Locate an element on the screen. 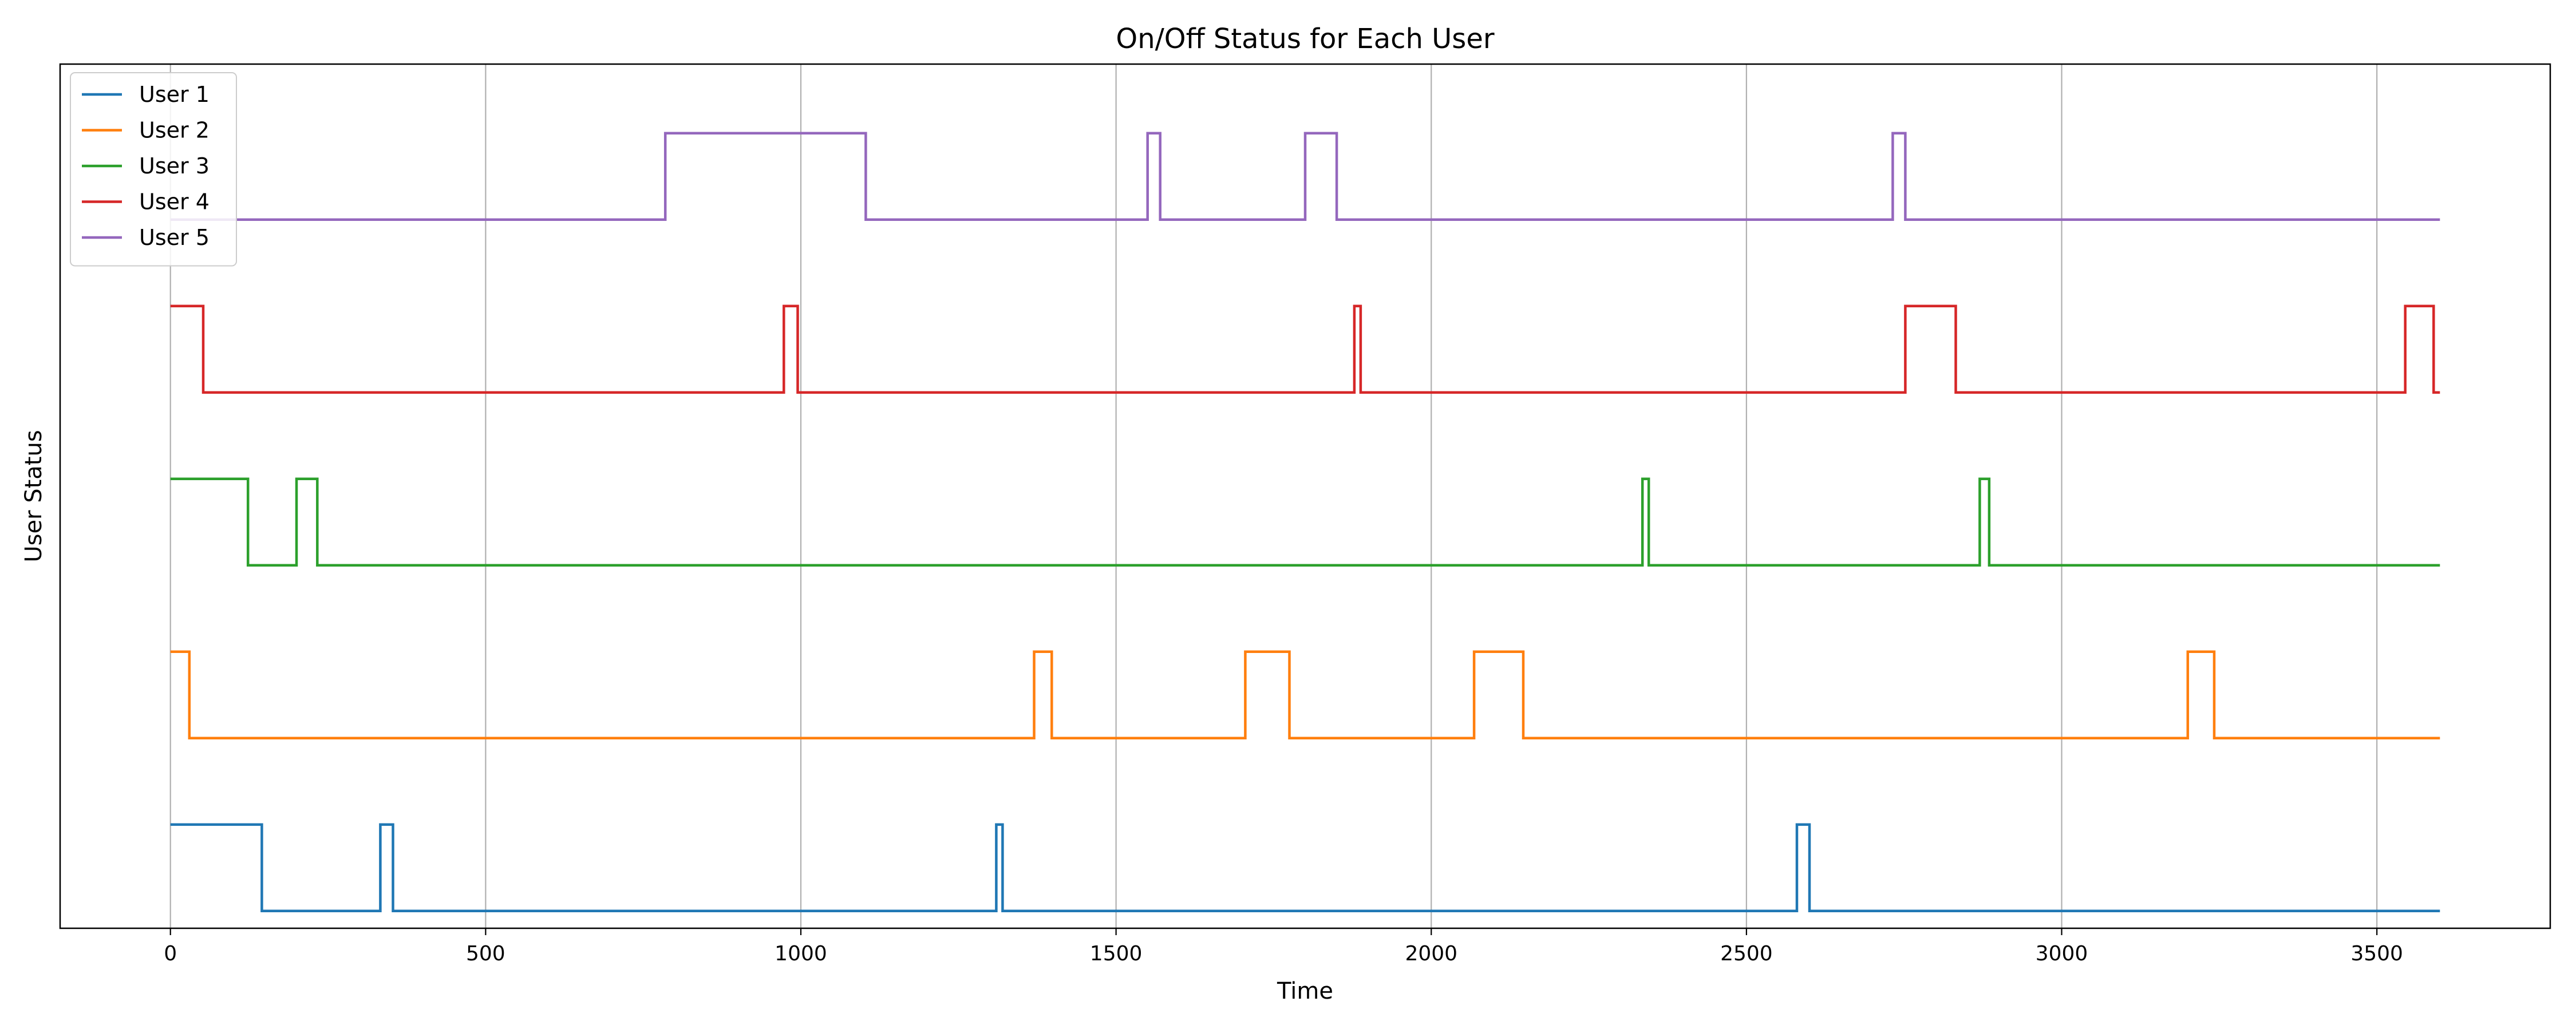 Image resolution: width=2576 pixels, height=1033 pixels. legend-label: User 1 is located at coordinates (174, 95).